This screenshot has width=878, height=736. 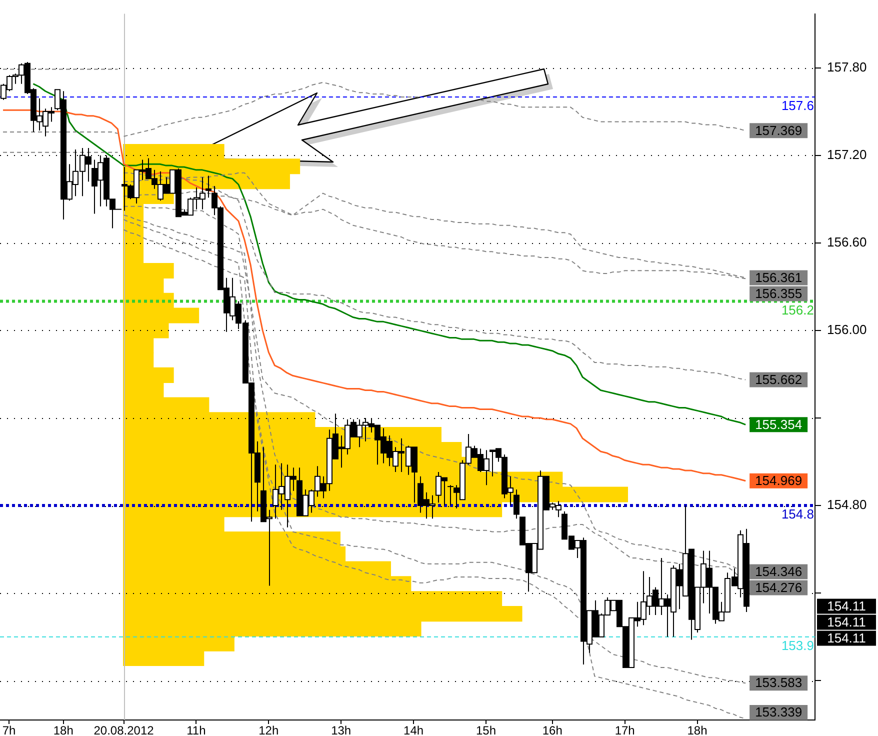 I want to click on x-tick-label: 12h, so click(x=268, y=730).